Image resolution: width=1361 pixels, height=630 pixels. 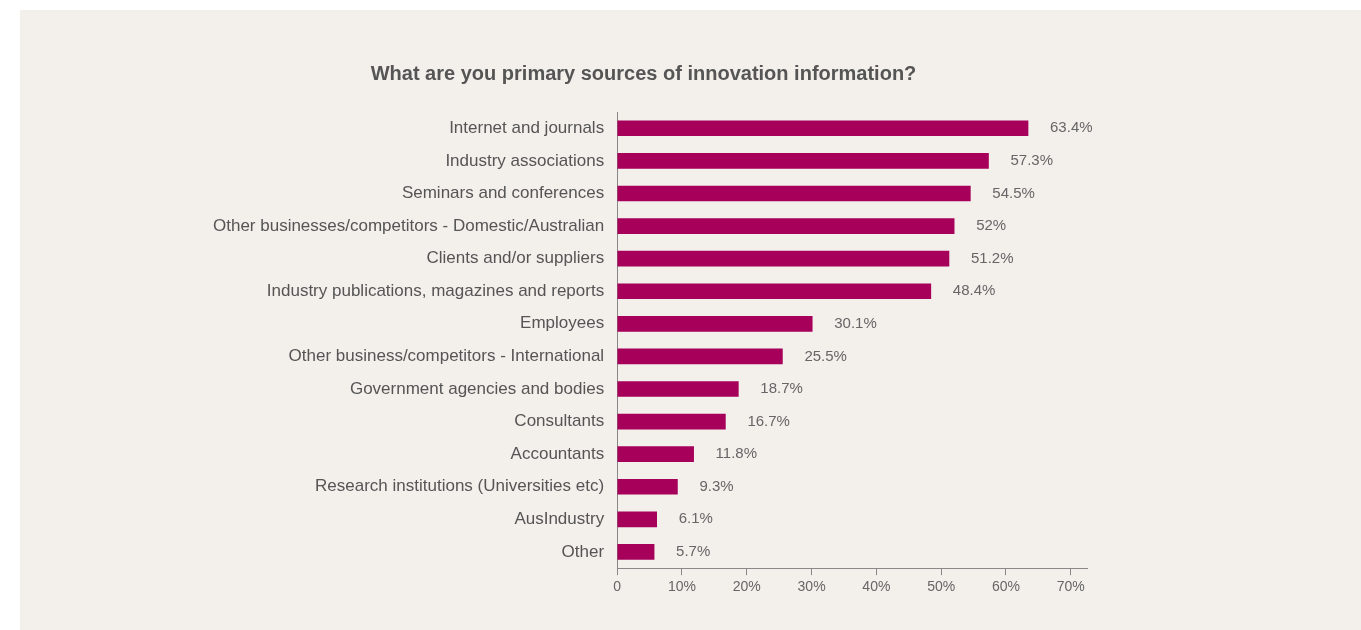 What do you see at coordinates (562, 323) in the screenshot?
I see `y-tick-label: Employees` at bounding box center [562, 323].